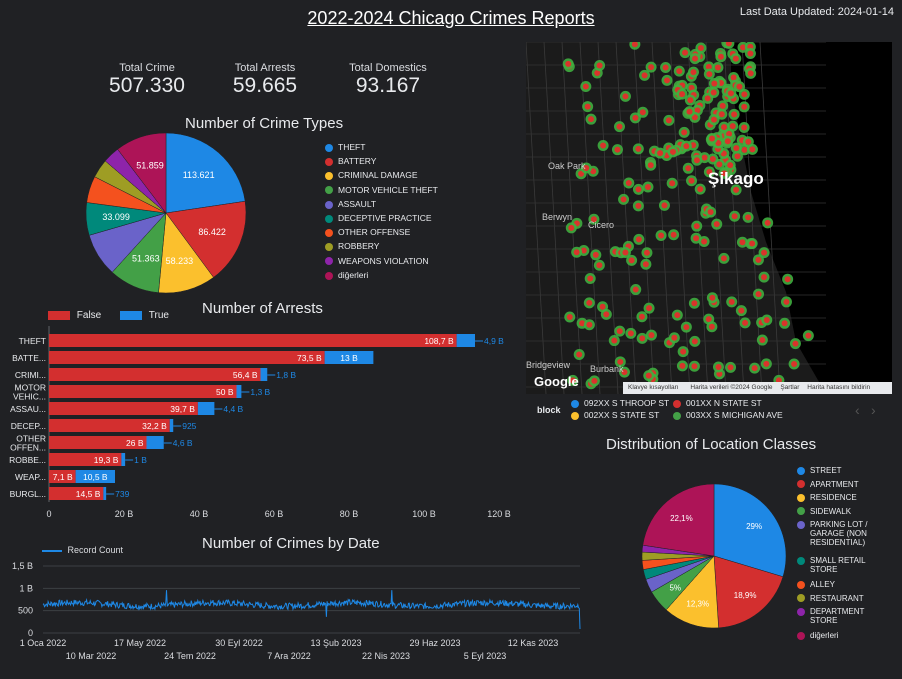  Describe the element at coordinates (350, 204) in the screenshot. I see `legend-item-assault: ASSAULT` at that location.